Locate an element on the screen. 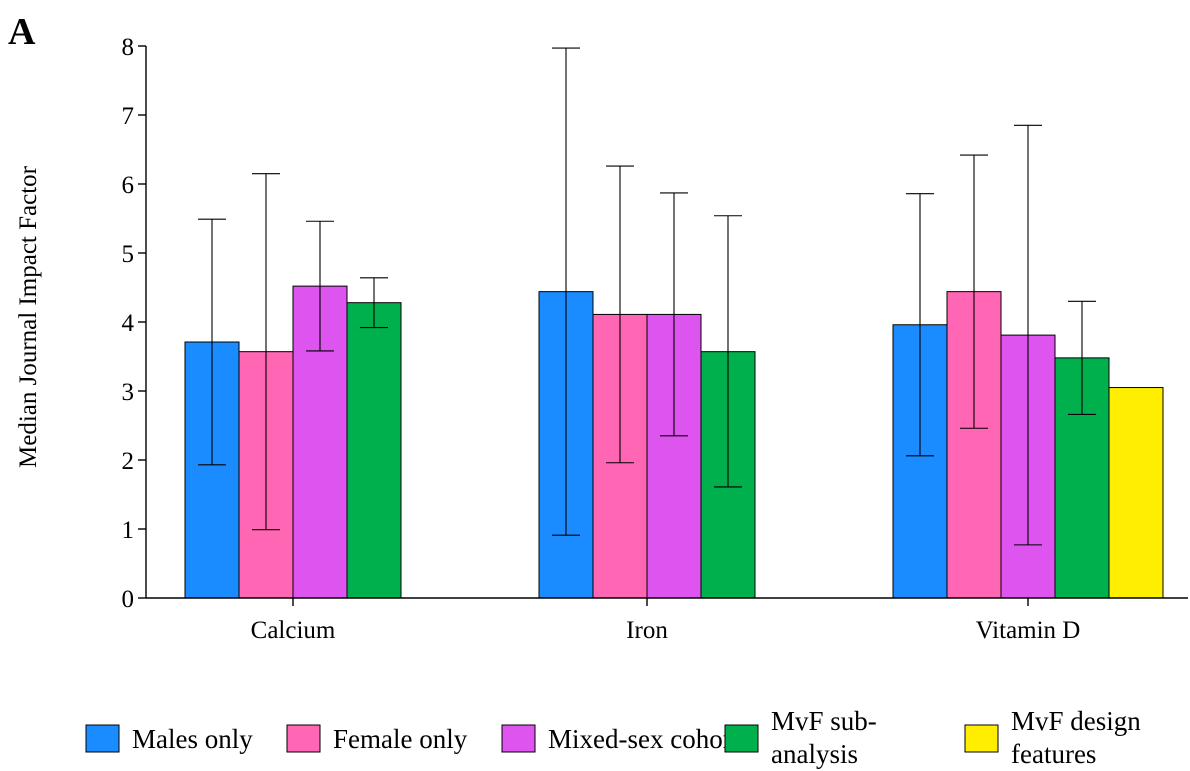 Image resolution: width=1190 pixels, height=771 pixels. x-tick-label: Vitamin D is located at coordinates (1028, 630).